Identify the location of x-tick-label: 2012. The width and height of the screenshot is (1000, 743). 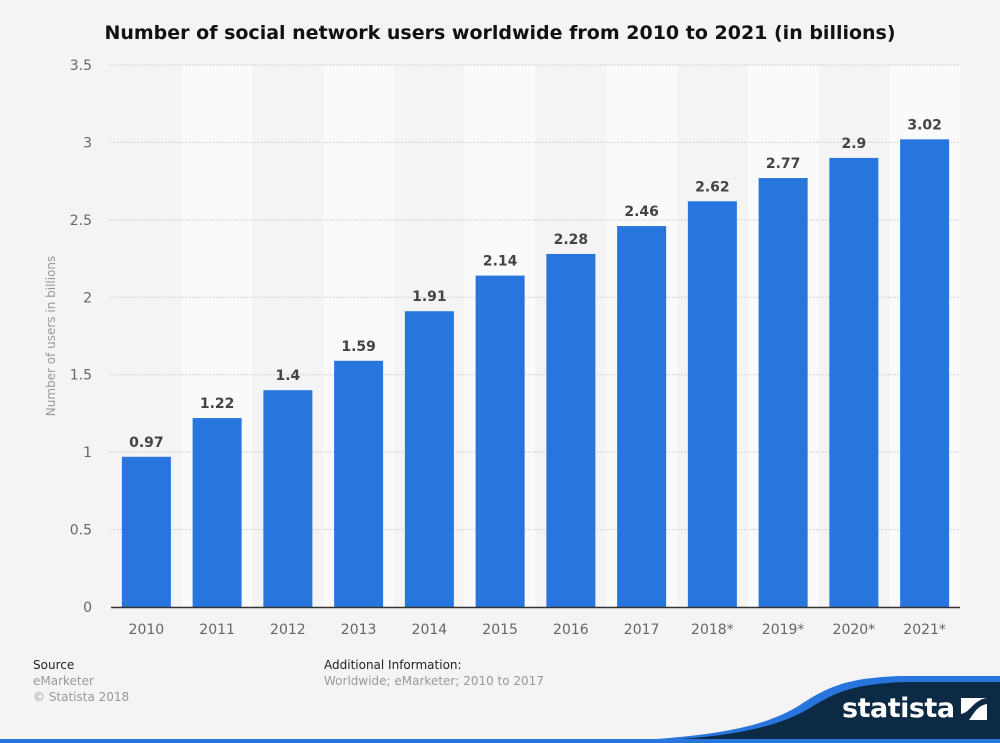
(288, 630).